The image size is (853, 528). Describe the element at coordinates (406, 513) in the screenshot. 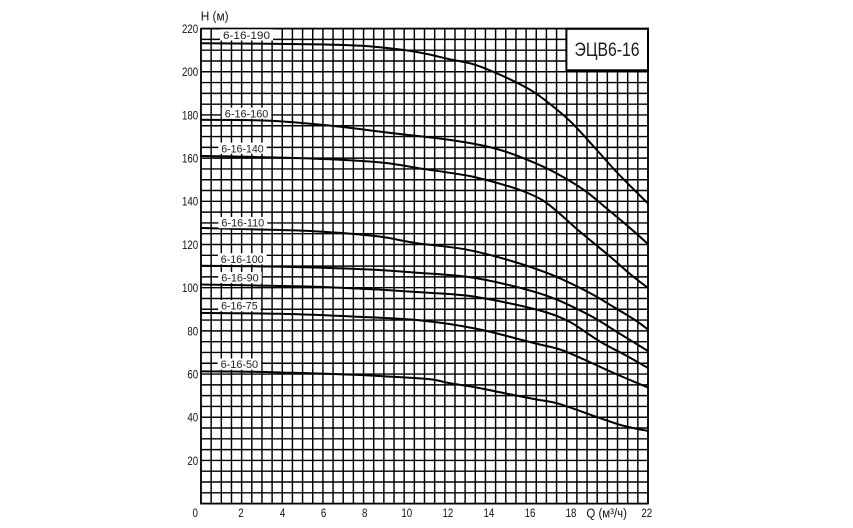

I see `svg-text: 10` at that location.